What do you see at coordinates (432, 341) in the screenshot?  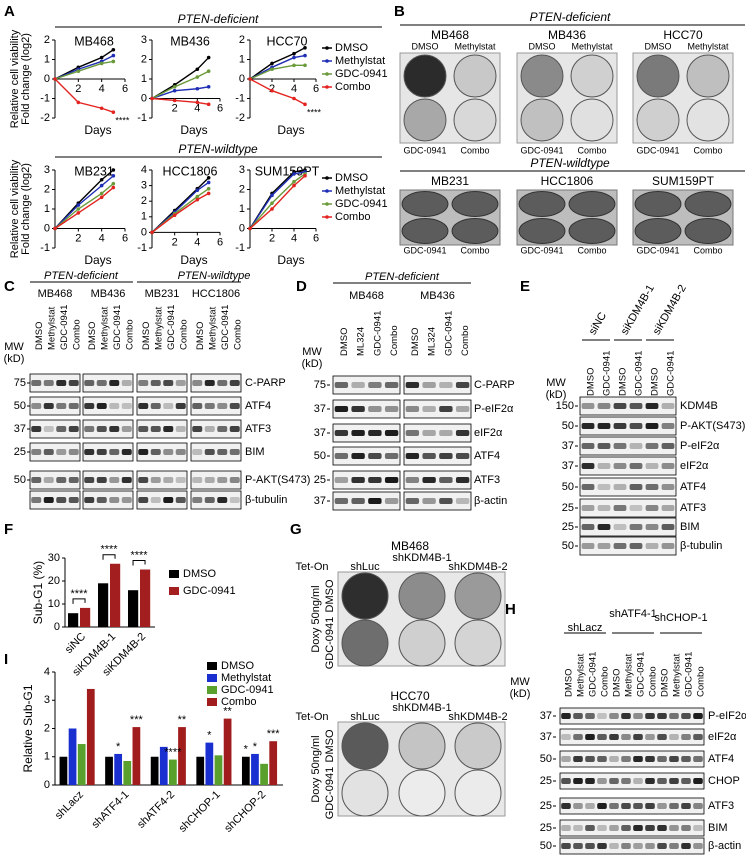 I see `lane-label: ML324` at bounding box center [432, 341].